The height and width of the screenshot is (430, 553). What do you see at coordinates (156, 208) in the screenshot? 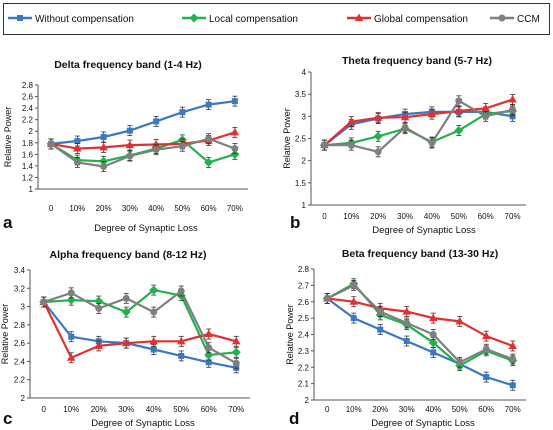
I see `x-tick-label: 40%` at bounding box center [156, 208].